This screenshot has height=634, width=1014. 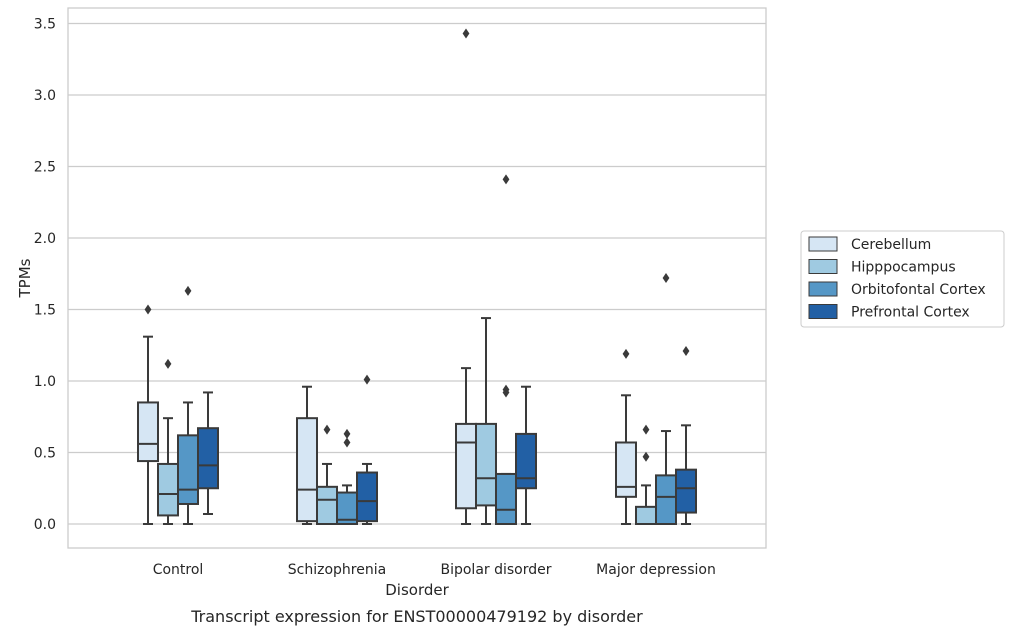 What do you see at coordinates (918, 290) in the screenshot?
I see `legend-label: Orbitofontal Cortex` at bounding box center [918, 290].